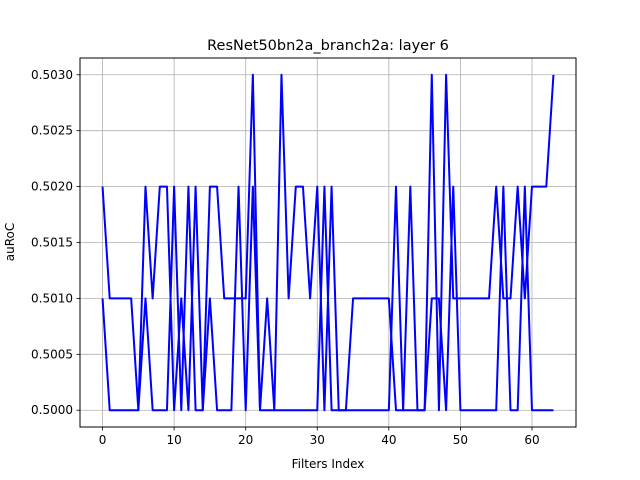 Image resolution: width=640 pixels, height=480 pixels. Describe the element at coordinates (245, 440) in the screenshot. I see `x-tick-label: 20` at that location.